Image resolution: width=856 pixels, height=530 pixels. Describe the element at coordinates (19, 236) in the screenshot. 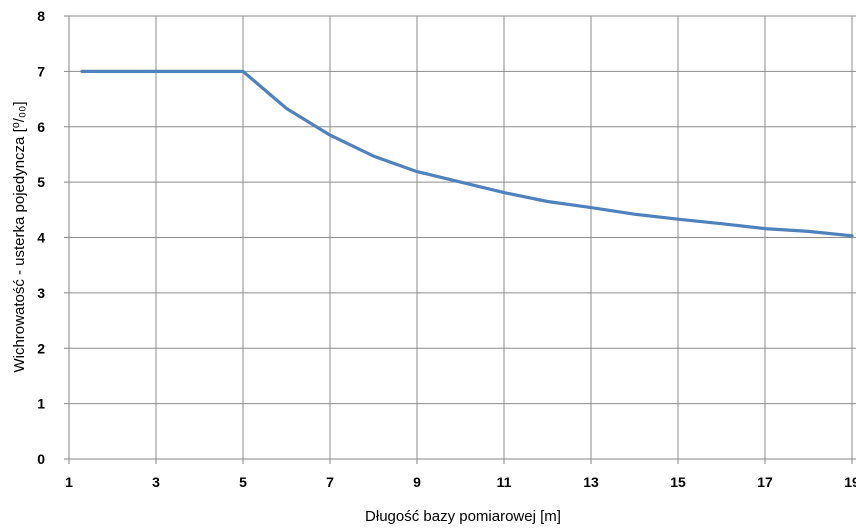

I see `y-axis-title: Wichrowatość - usterka pojedyncza [⁰/₀₀]` at that location.